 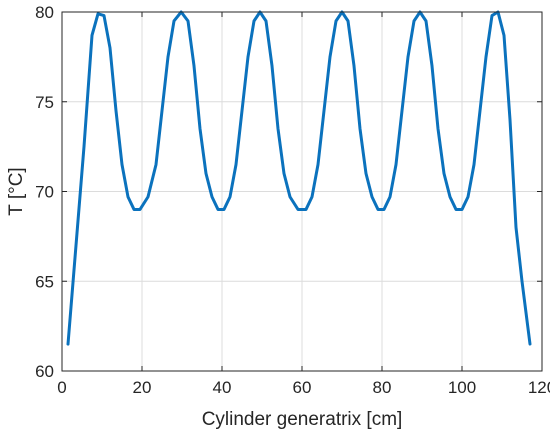 I want to click on y-tick-label: 60, so click(x=44, y=371).